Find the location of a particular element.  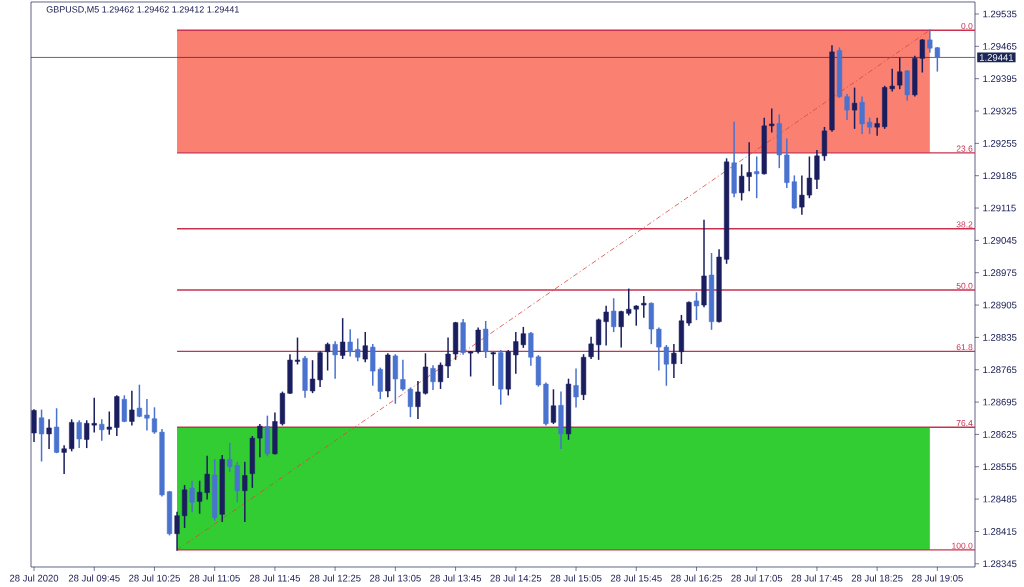

x-tick-label: 28 Jul 17:05 is located at coordinates (757, 578).